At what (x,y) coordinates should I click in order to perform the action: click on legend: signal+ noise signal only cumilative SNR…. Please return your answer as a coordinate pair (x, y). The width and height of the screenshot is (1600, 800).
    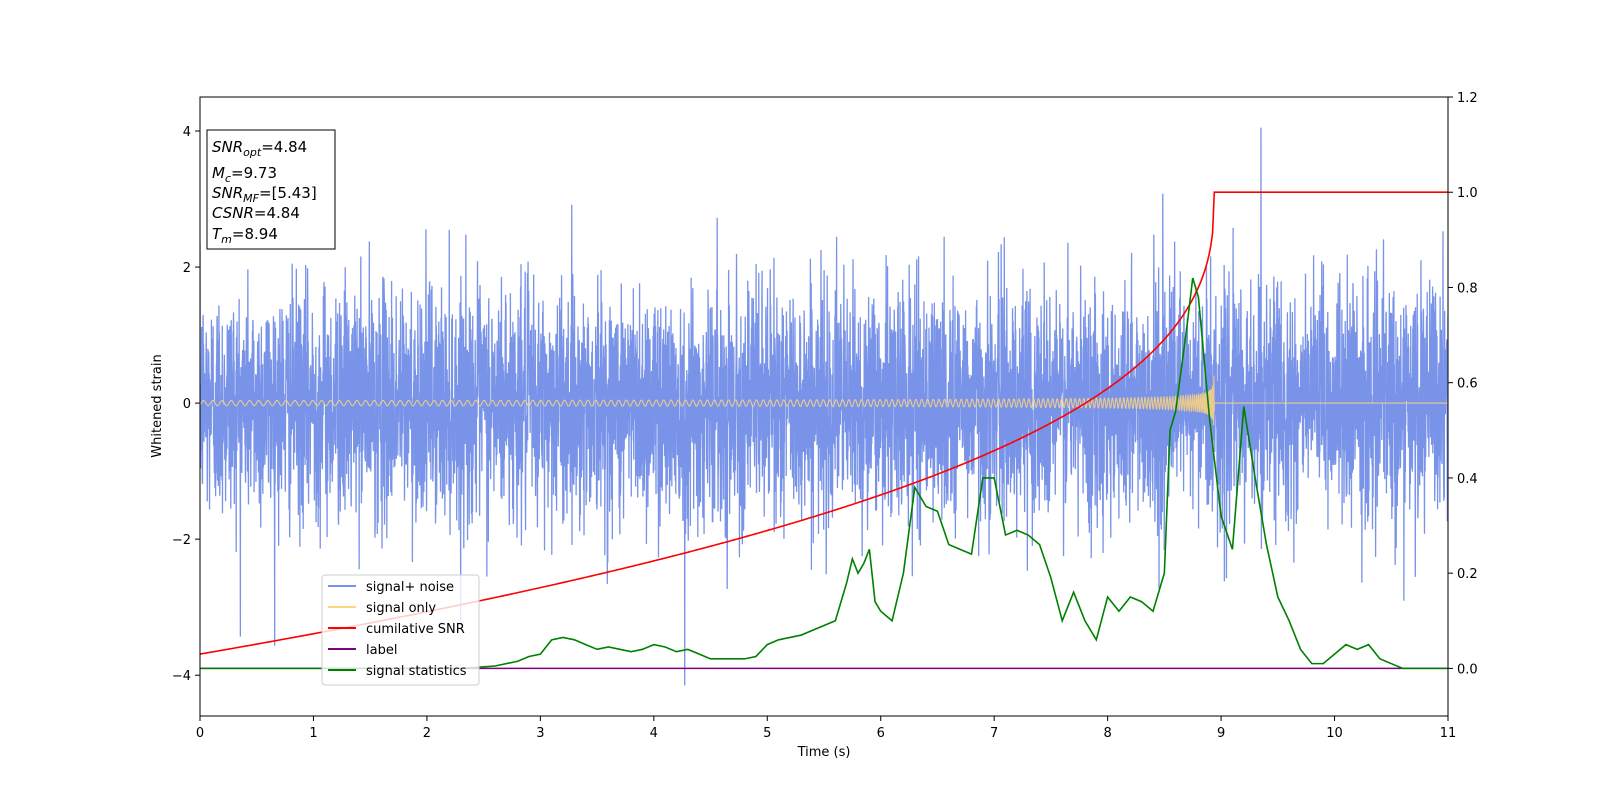
    Looking at the image, I should click on (400, 630).